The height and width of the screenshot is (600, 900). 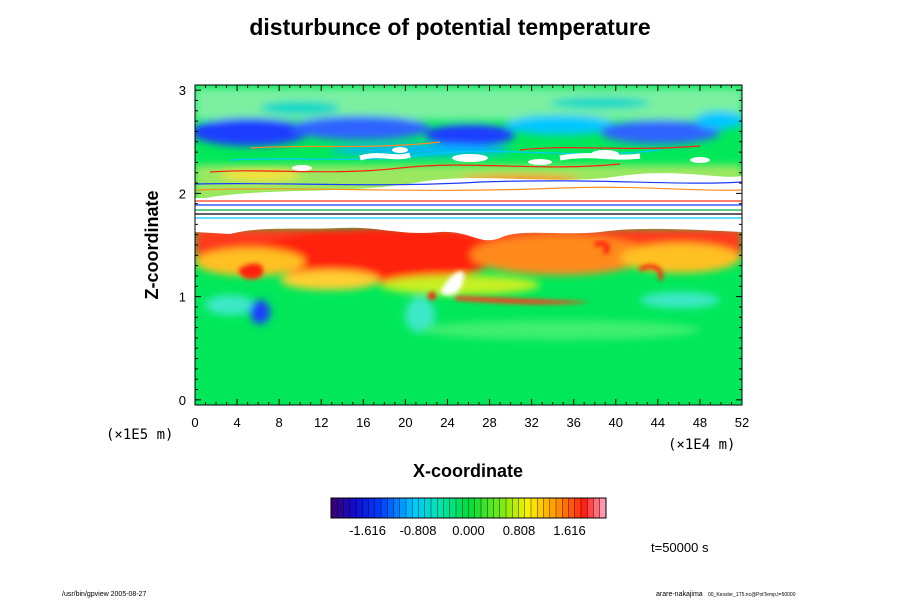 I want to click on colorbar-tick-label: -0.808, so click(x=418, y=530).